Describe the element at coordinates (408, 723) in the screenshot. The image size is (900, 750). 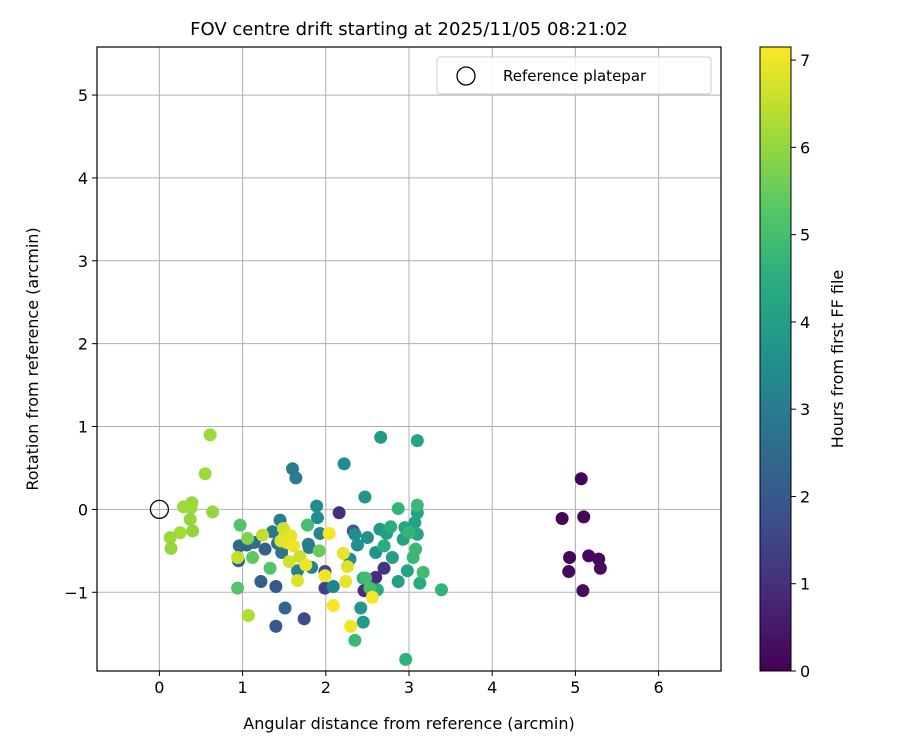
I see `x-axis-label: Angular distance from reference (arcmin)` at that location.